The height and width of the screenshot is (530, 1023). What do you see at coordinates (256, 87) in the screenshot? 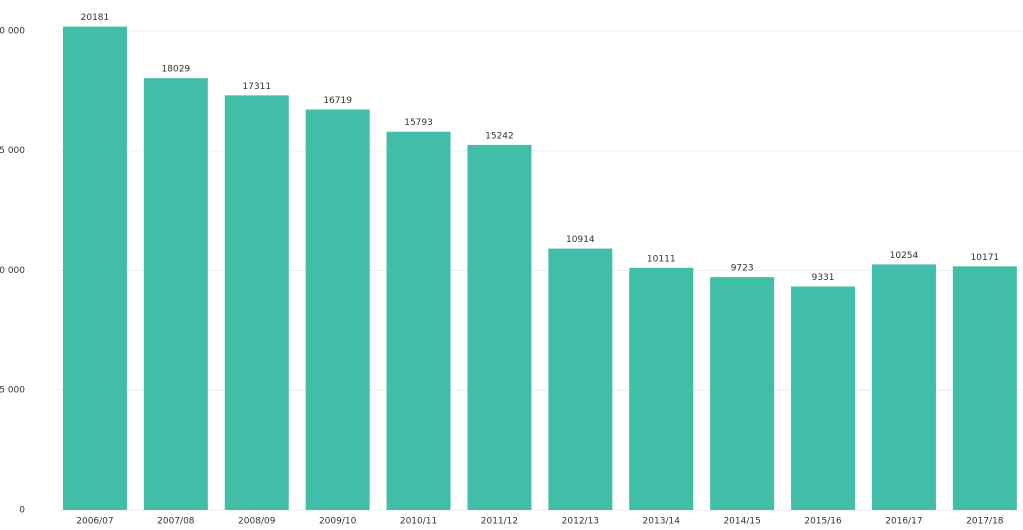
I see `value-label: 17311` at bounding box center [256, 87].